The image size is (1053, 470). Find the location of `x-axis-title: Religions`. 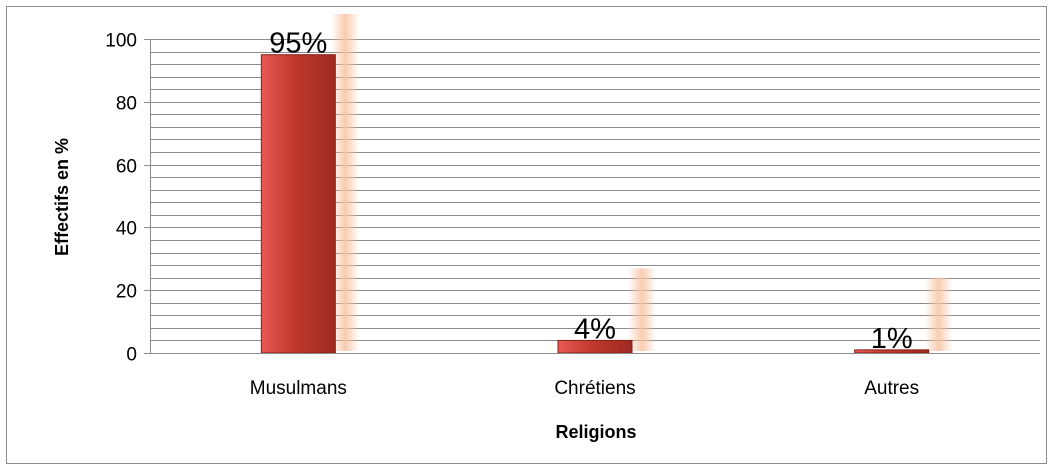

x-axis-title: Religions is located at coordinates (595, 432).